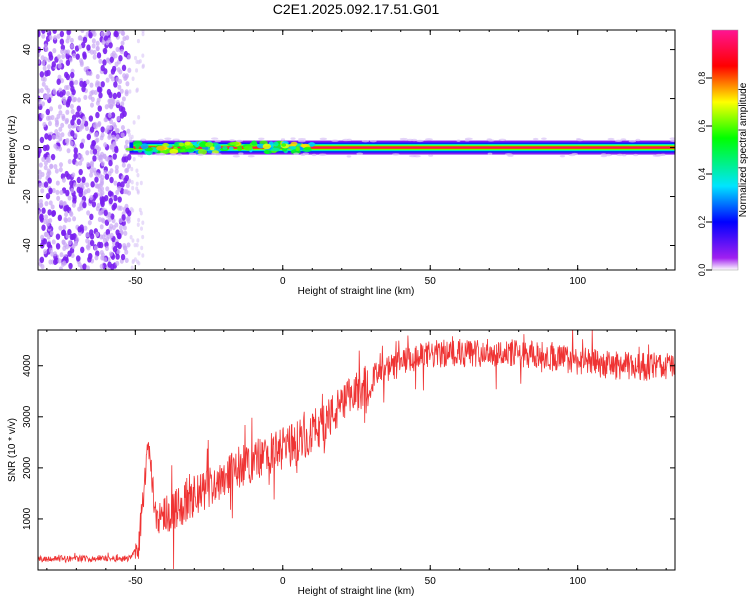  Describe the element at coordinates (27, 147) in the screenshot. I see `spectrogram-ytick-label: 0` at that location.